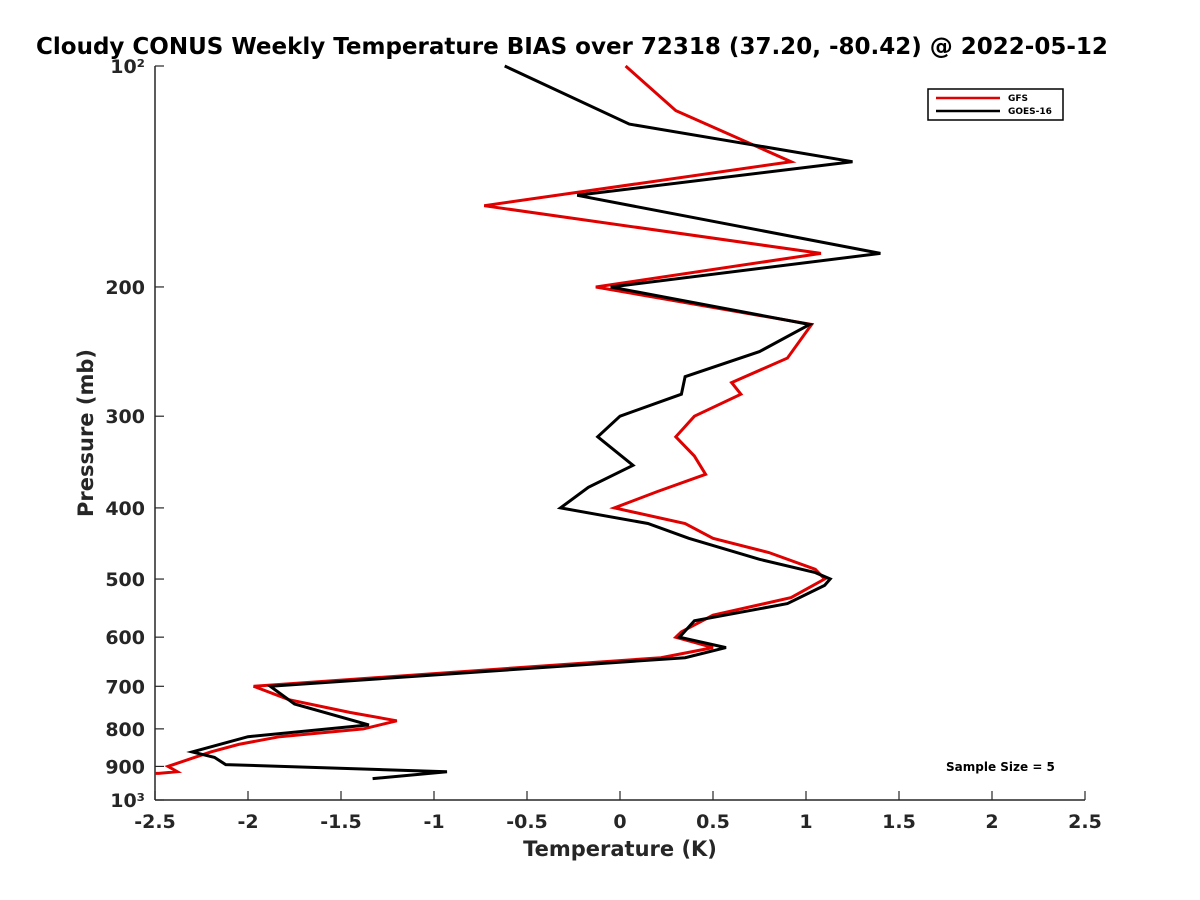 Image resolution: width=1200 pixels, height=900 pixels. Describe the element at coordinates (1018, 99) in the screenshot. I see `legend-label-gfs: GFS` at that location.